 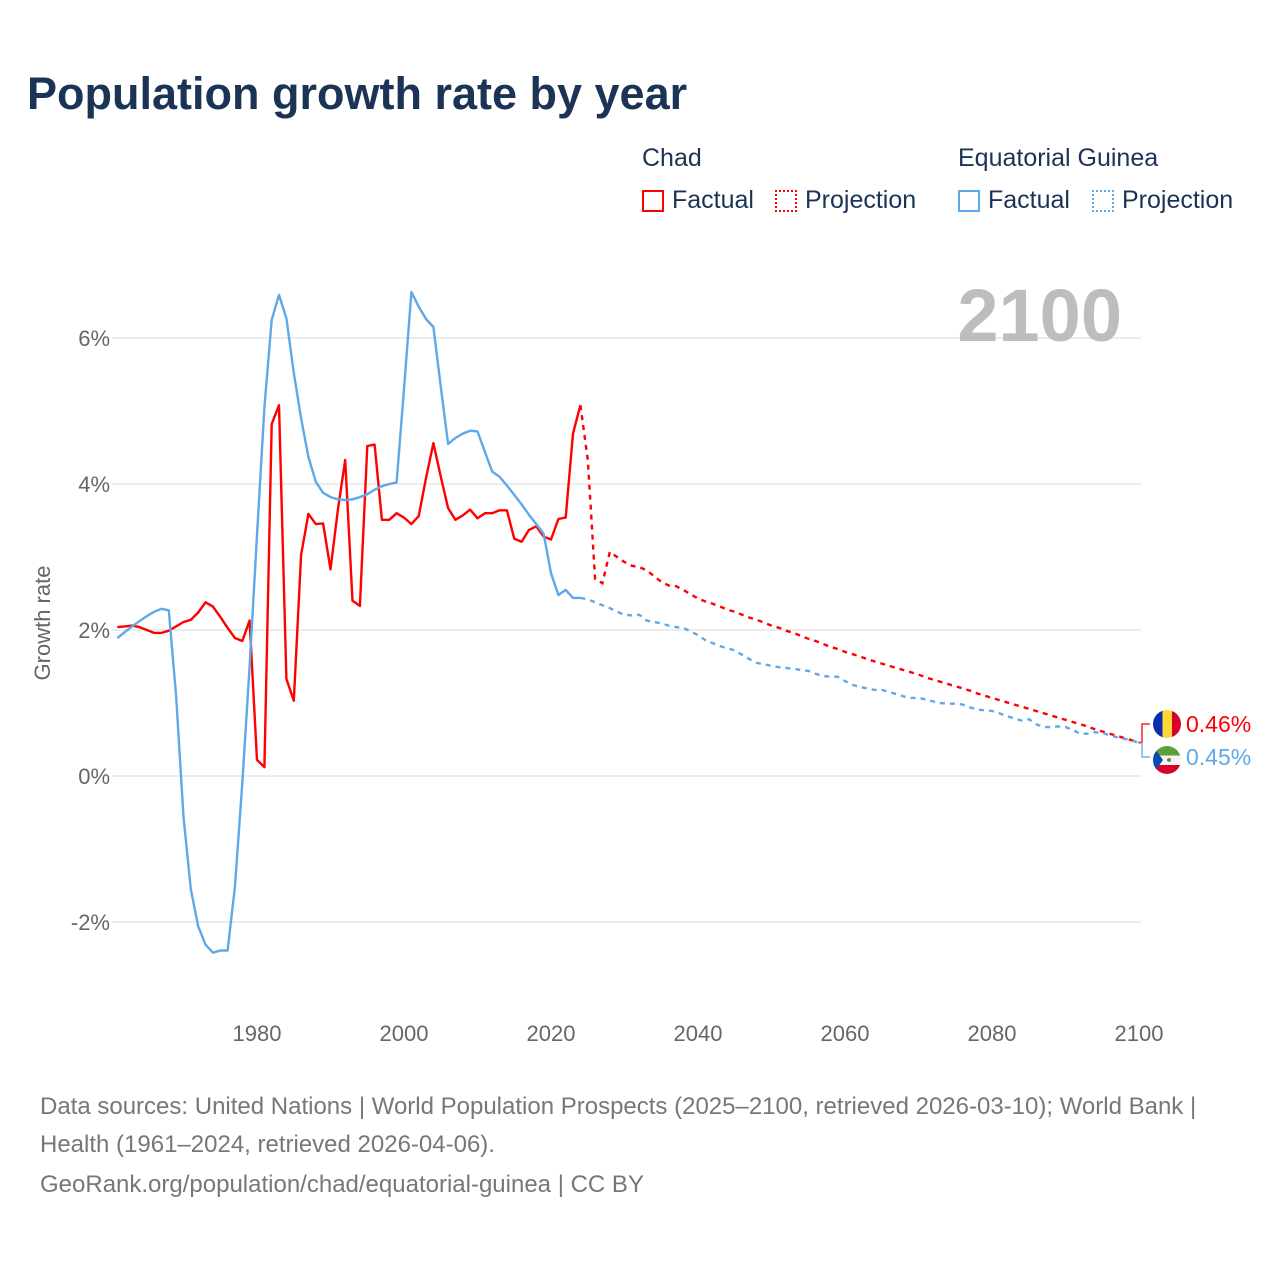 I want to click on y-tick-label: 4%, so click(x=94, y=484).